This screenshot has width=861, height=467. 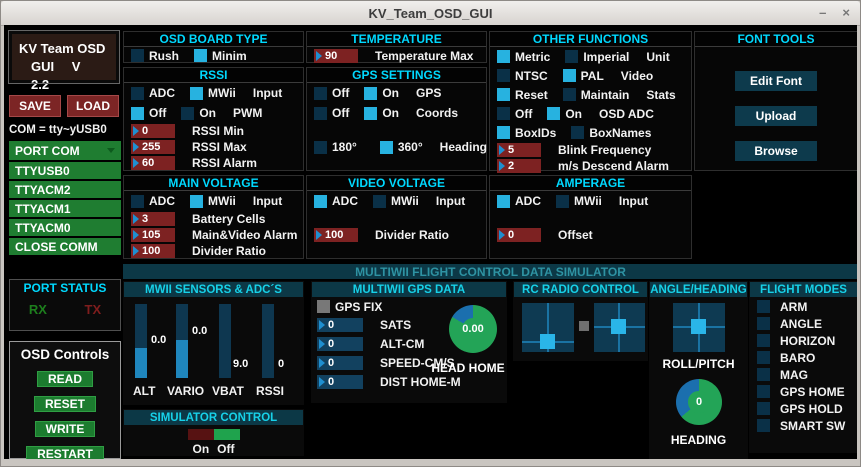 I want to click on arm-checkbox, so click(x=763, y=306).